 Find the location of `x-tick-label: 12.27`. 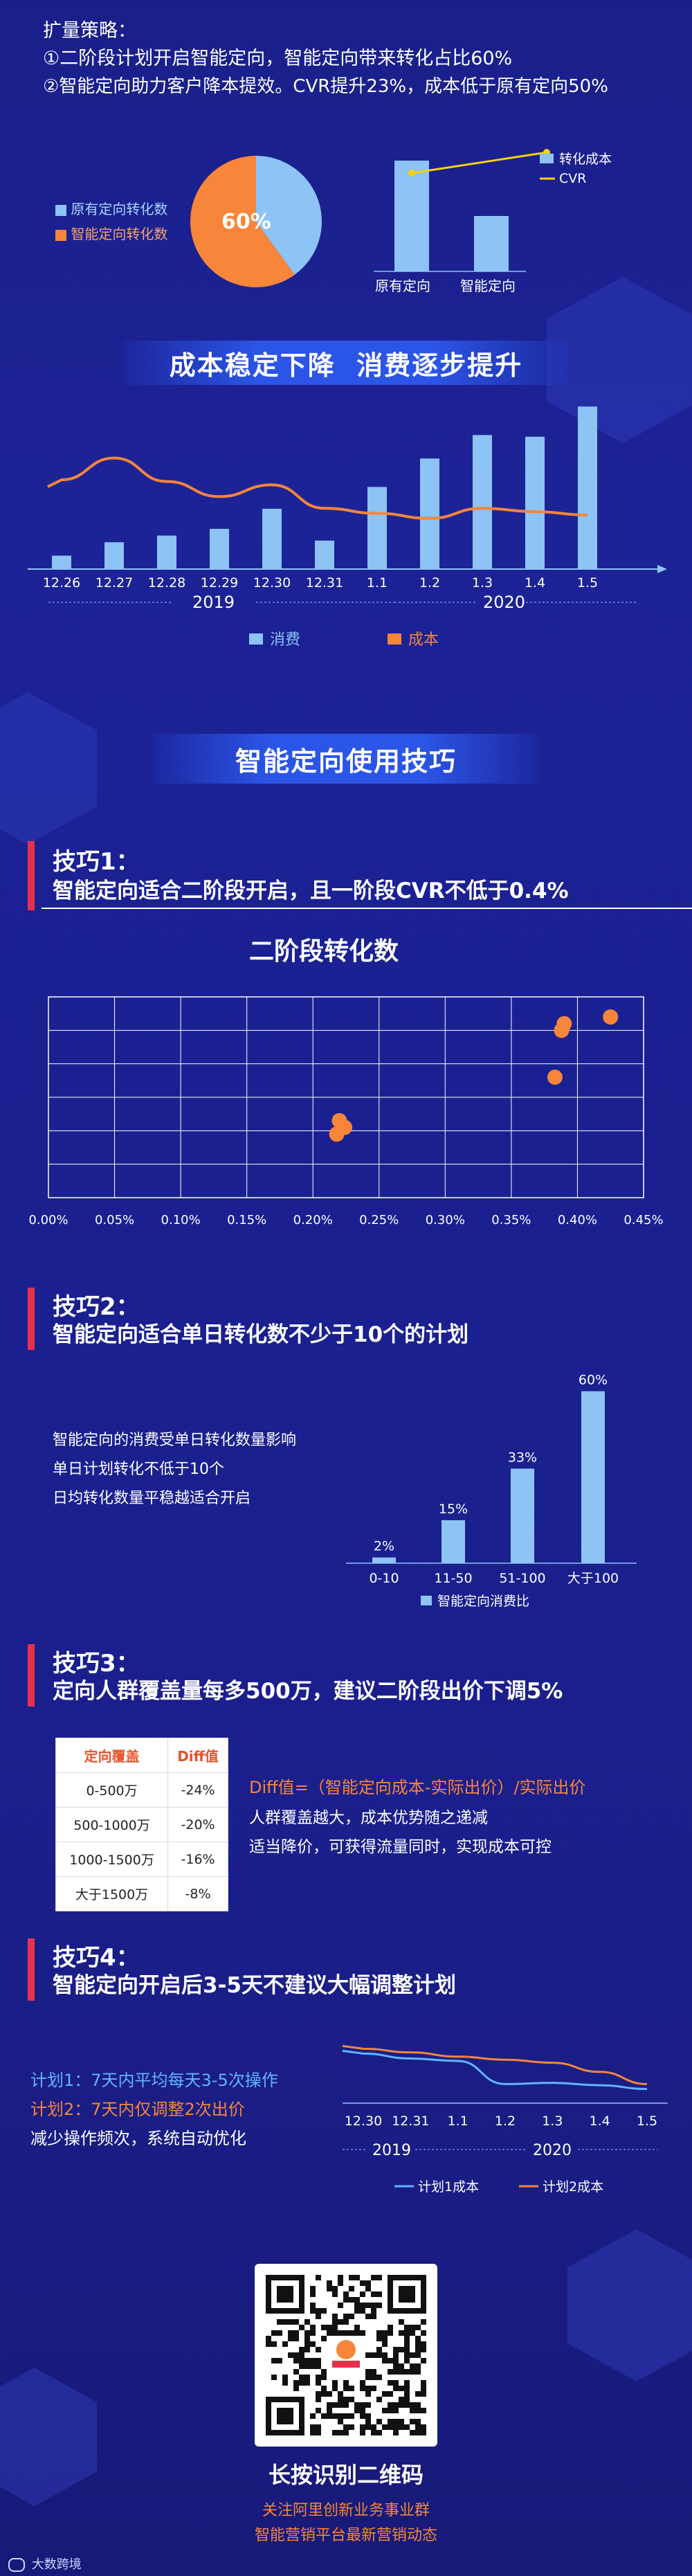

x-tick-label: 12.27 is located at coordinates (114, 583).